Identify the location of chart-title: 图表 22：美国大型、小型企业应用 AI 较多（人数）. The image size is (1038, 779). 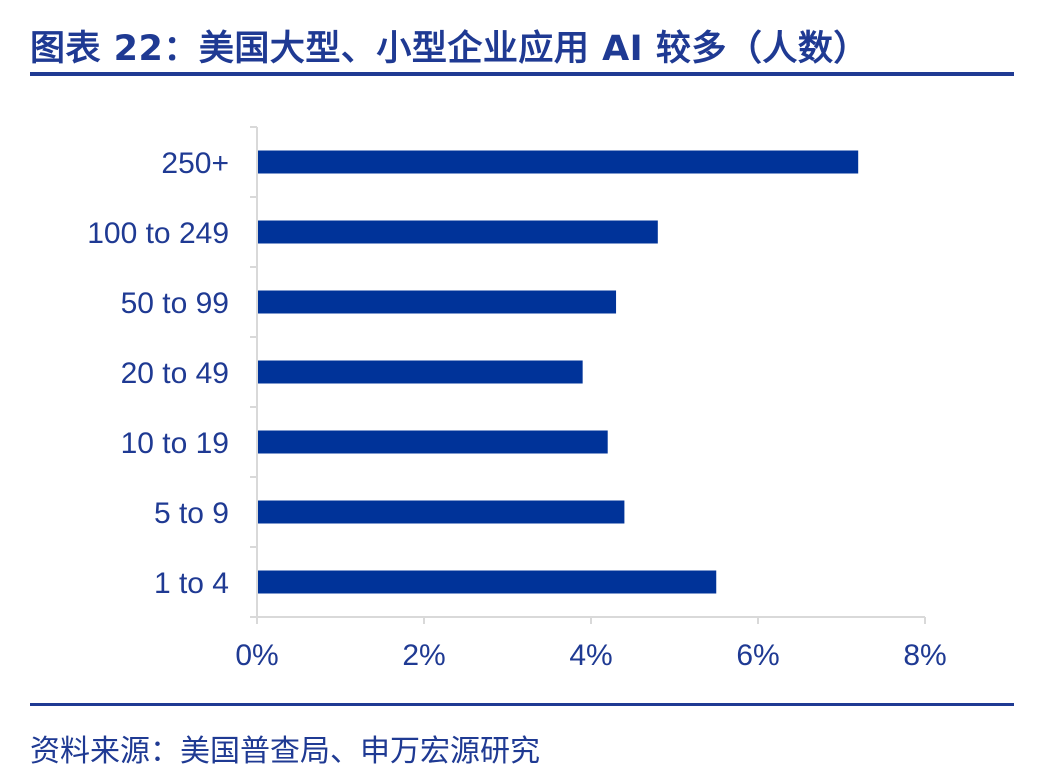
(449, 49).